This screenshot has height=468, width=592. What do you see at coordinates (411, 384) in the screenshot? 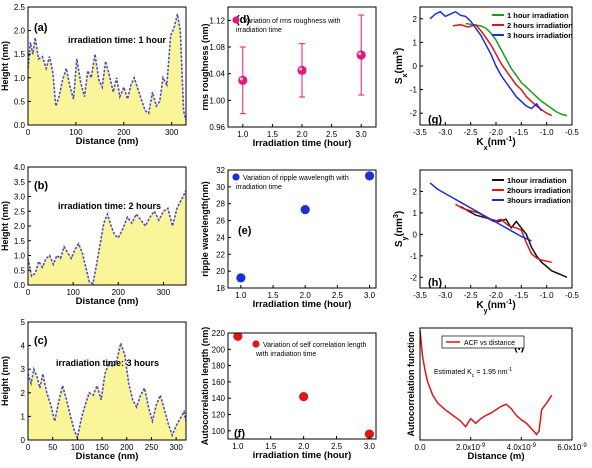
I see `y-axis-label: Autocorrelation function` at bounding box center [411, 384].